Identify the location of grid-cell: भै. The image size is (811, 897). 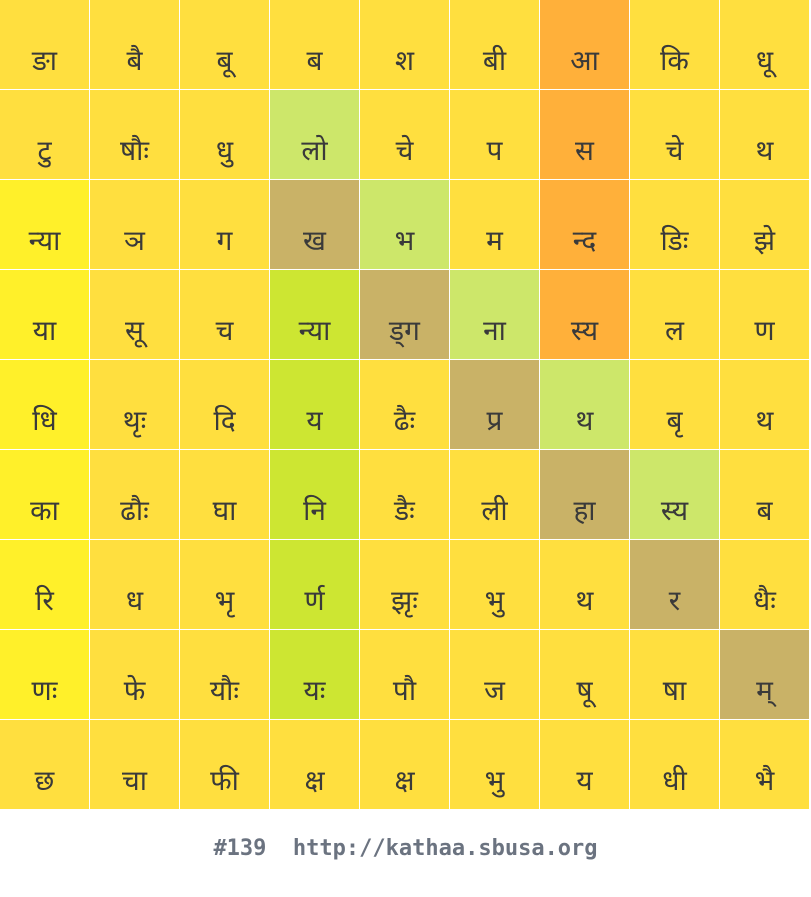
(764, 764).